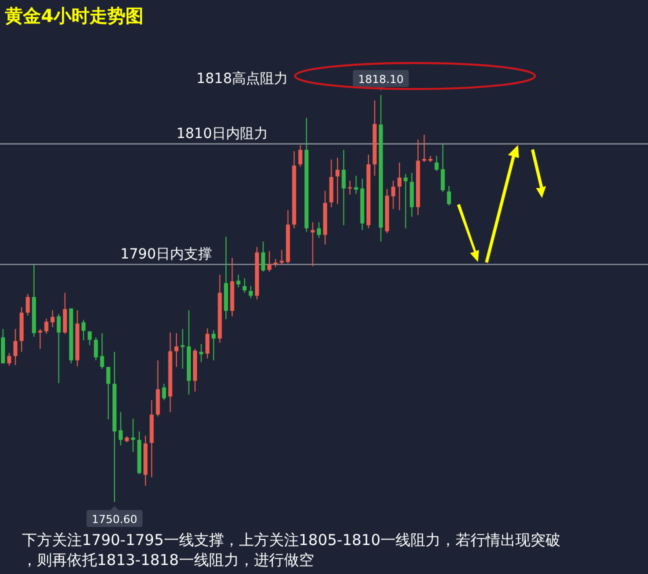  I want to click on chart-title: 黄金4小时走势图, so click(74, 16).